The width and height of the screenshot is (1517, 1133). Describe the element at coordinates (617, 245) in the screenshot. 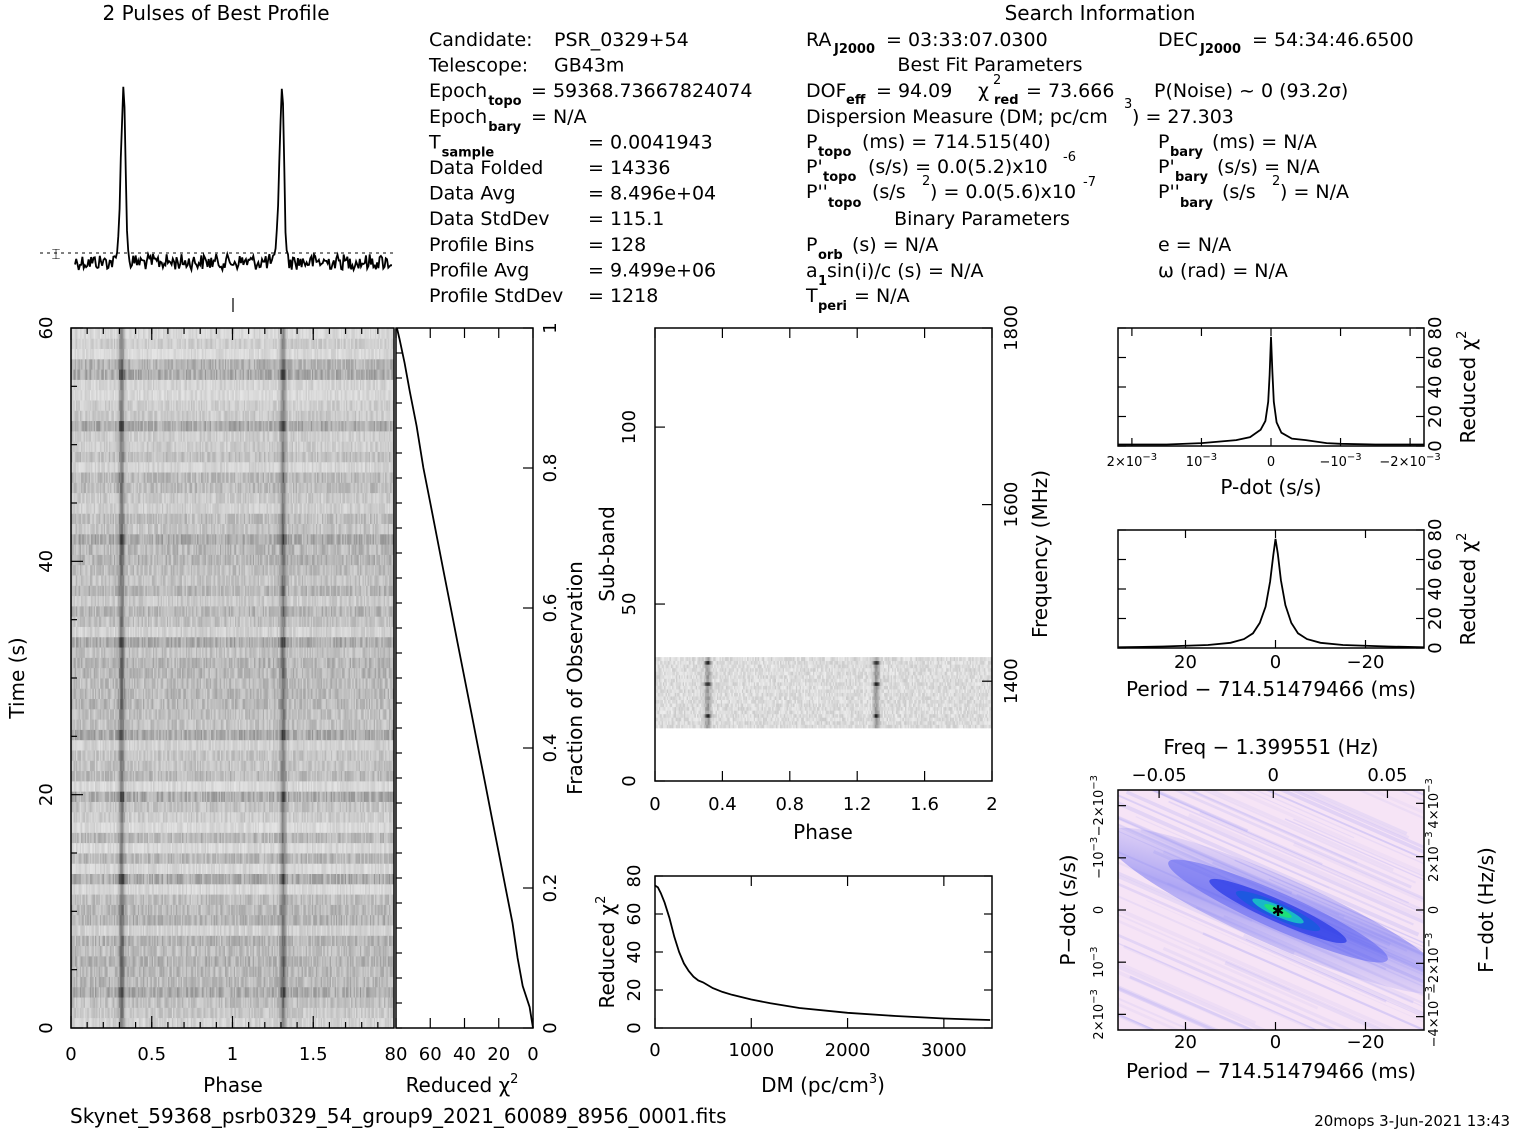

I see `info-value: = 128` at that location.